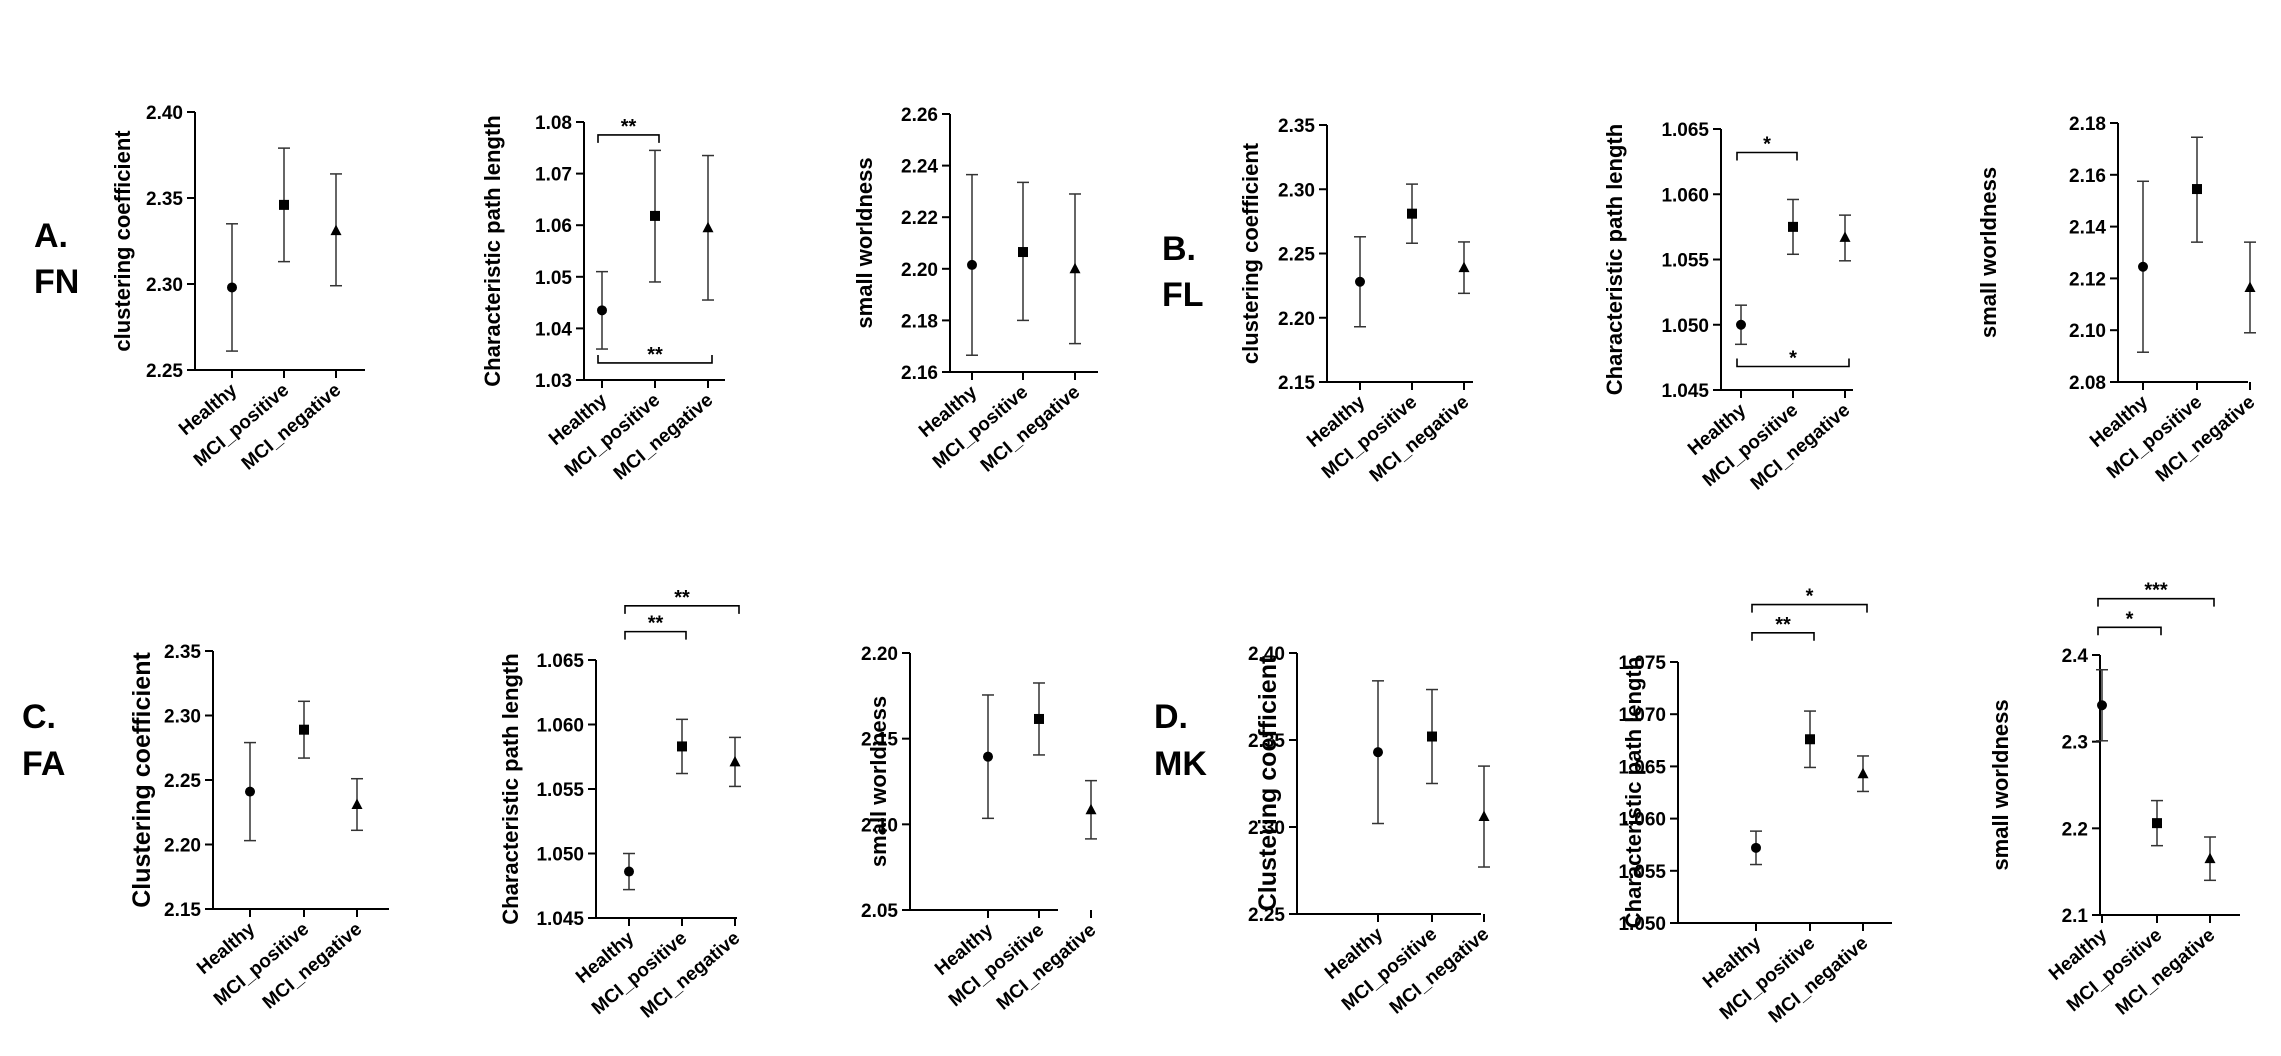 Image resolution: width=2281 pixels, height=1056 pixels. I want to click on y-axis-title: clustering coefficient, so click(1250, 253).